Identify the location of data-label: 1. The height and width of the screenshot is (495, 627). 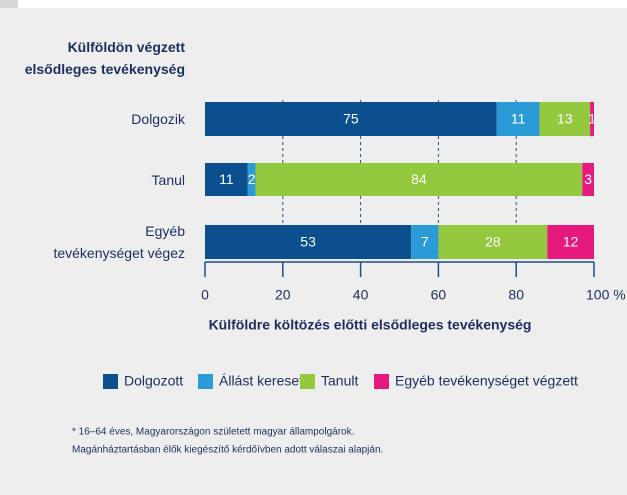
(592, 119).